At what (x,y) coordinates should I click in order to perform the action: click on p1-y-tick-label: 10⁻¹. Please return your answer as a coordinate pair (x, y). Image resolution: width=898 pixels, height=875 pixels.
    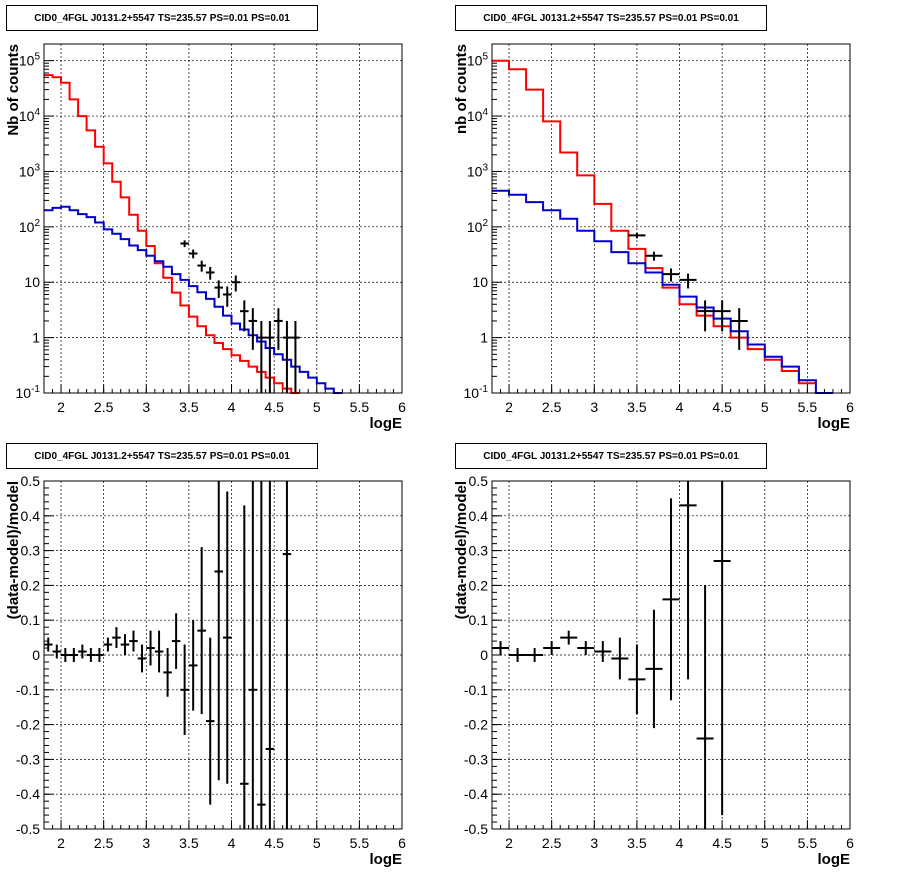
    Looking at the image, I should click on (28, 392).